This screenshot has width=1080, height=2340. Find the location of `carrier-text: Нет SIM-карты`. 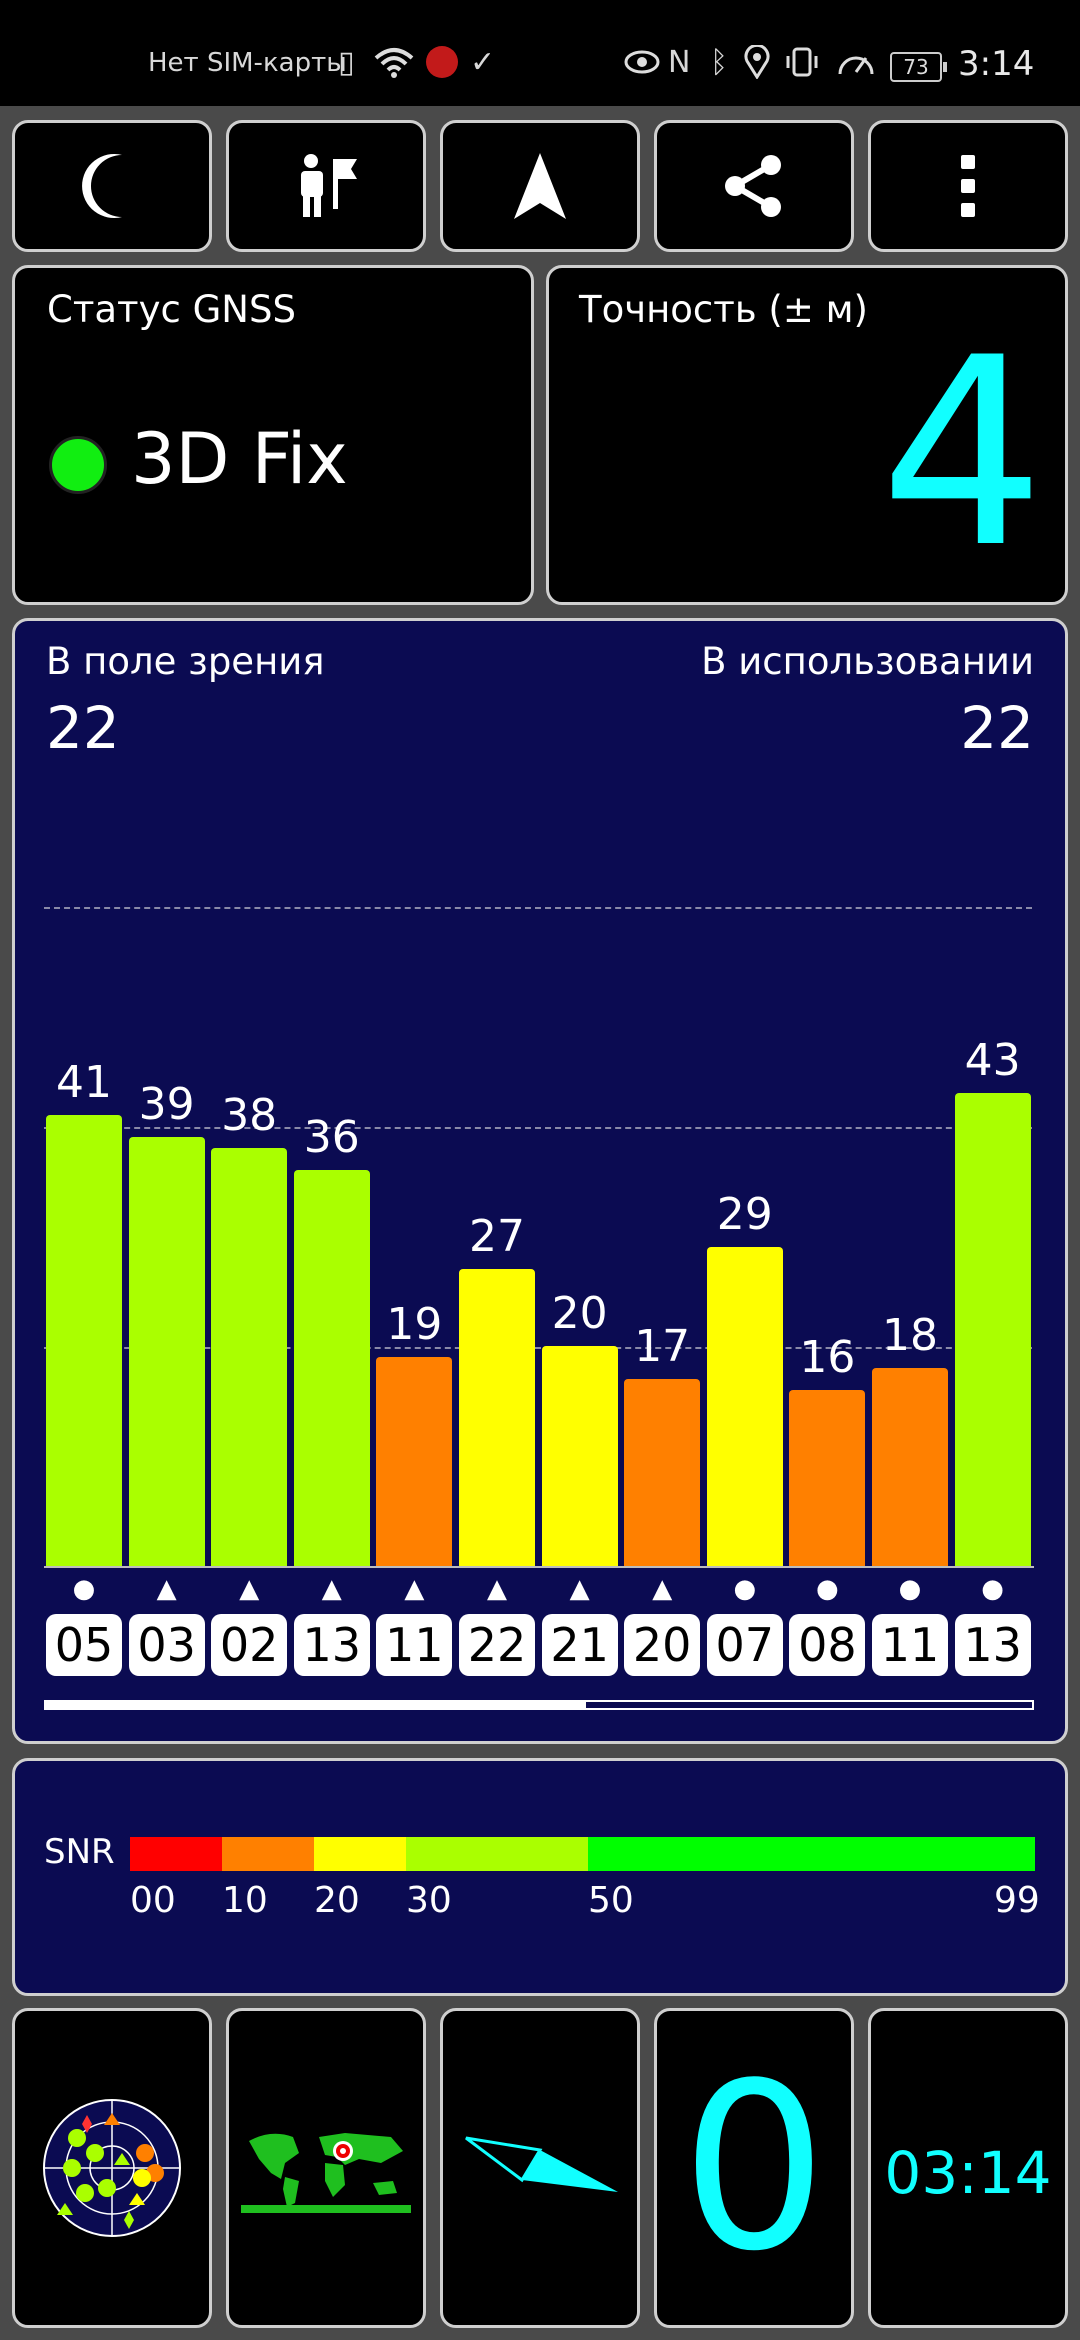

carrier-text: Нет SIM-карты is located at coordinates (247, 63).